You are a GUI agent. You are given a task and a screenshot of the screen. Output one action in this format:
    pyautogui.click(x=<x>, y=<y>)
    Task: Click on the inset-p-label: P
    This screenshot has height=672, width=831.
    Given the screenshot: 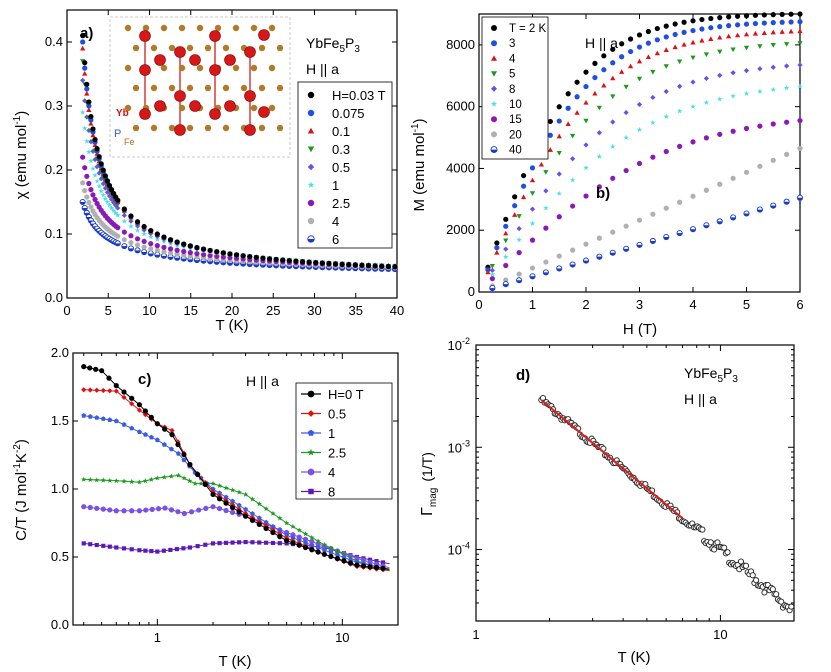 What is the action you would take?
    pyautogui.click(x=117, y=134)
    